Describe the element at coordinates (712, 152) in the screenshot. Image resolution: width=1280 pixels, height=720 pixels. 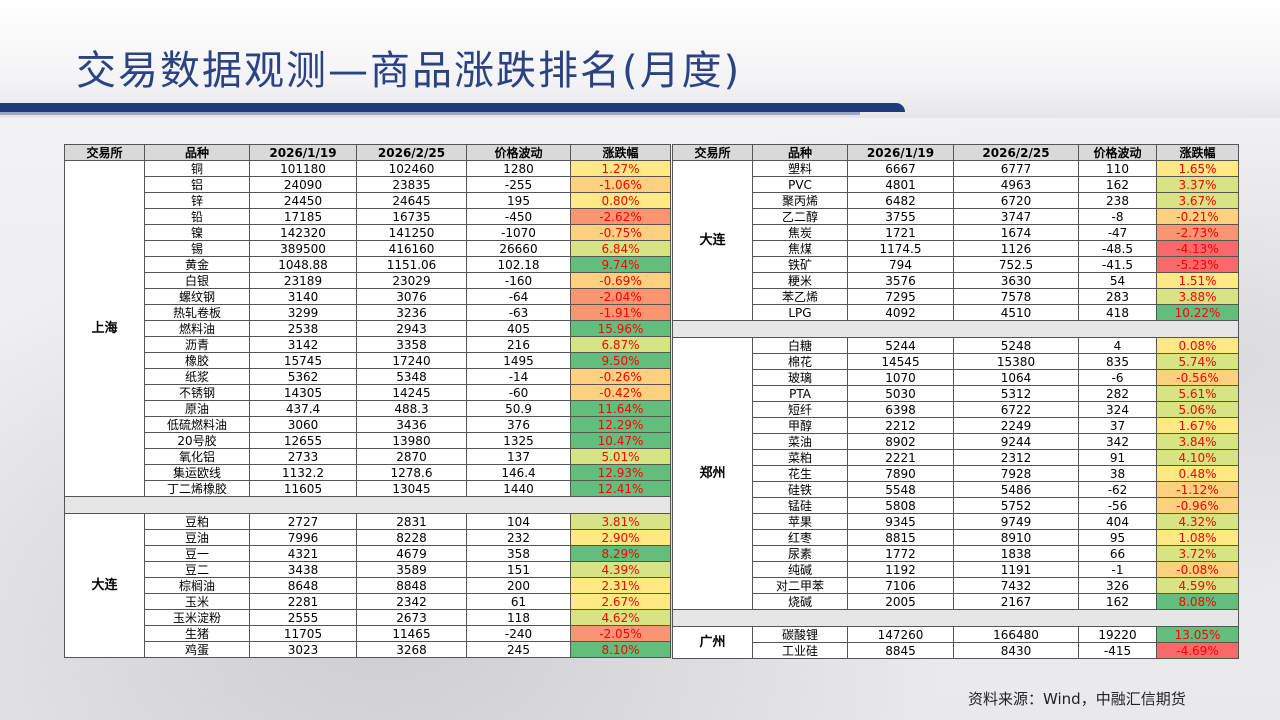
I see `column-header: 交易所` at that location.